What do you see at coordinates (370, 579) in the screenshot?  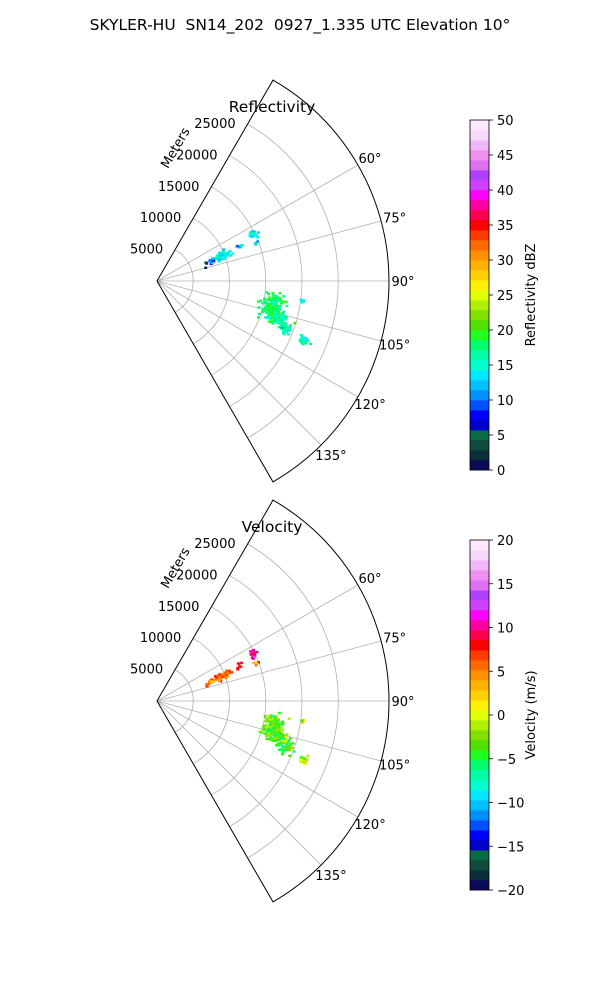 I see `angle-tick-label: 60°` at bounding box center [370, 579].